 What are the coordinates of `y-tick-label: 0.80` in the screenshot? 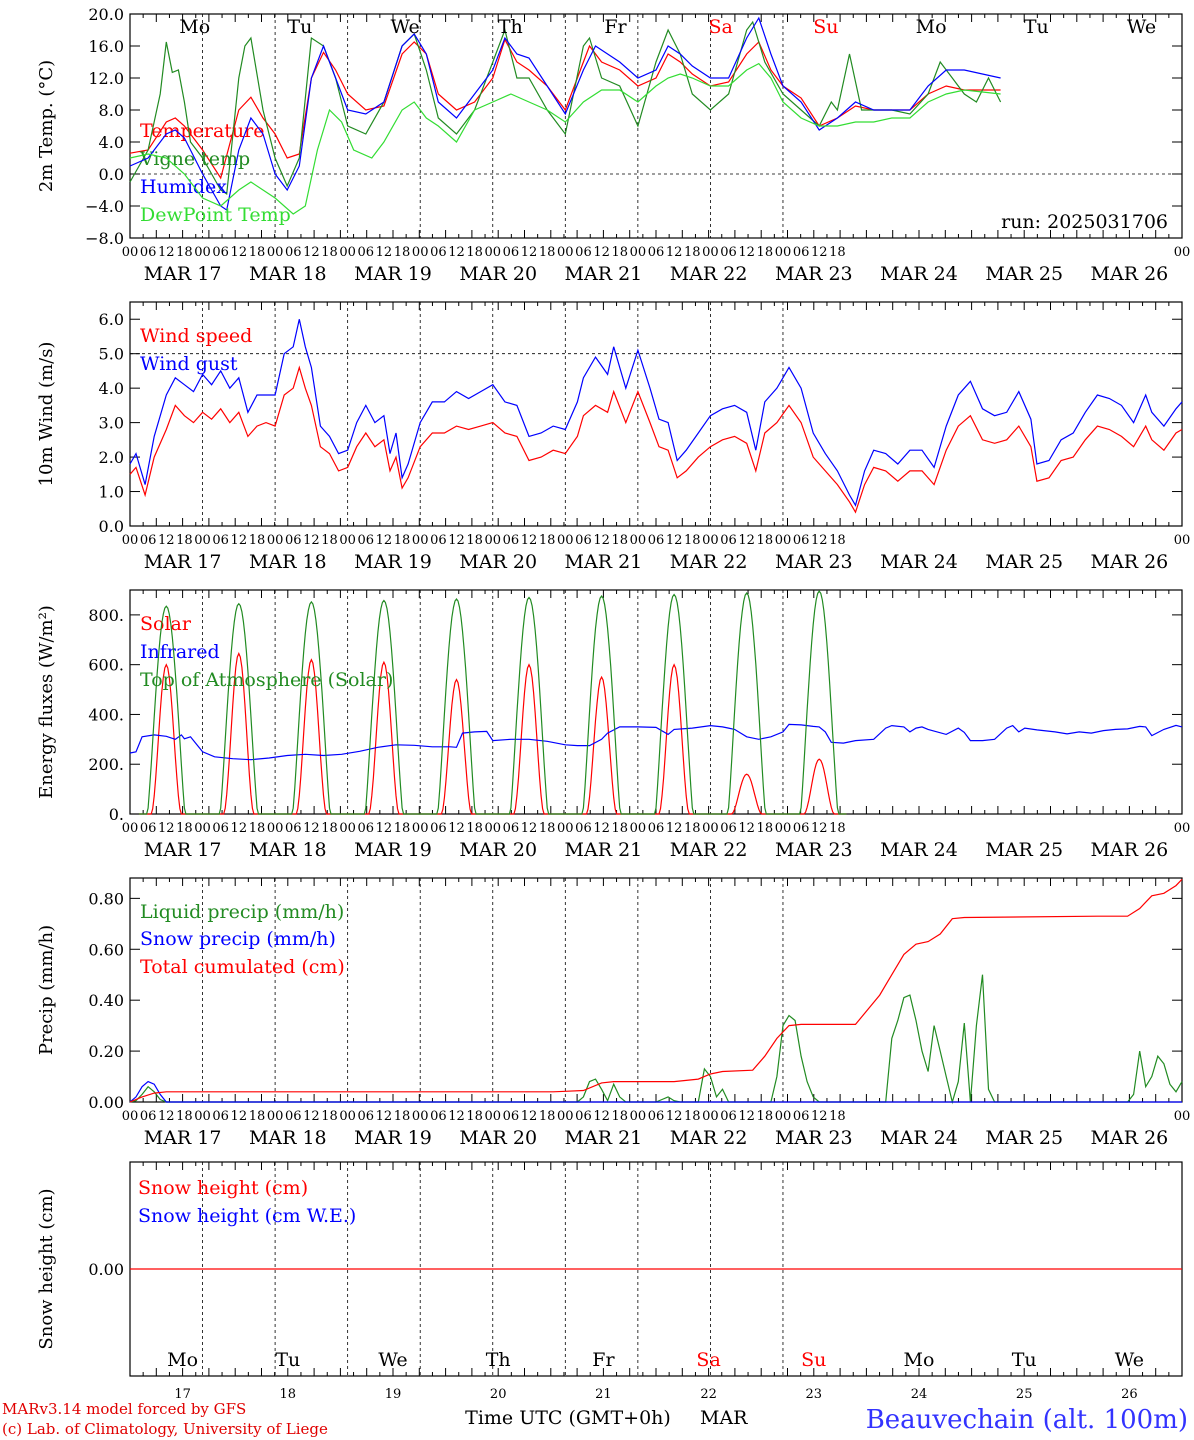 It's located at (106, 898).